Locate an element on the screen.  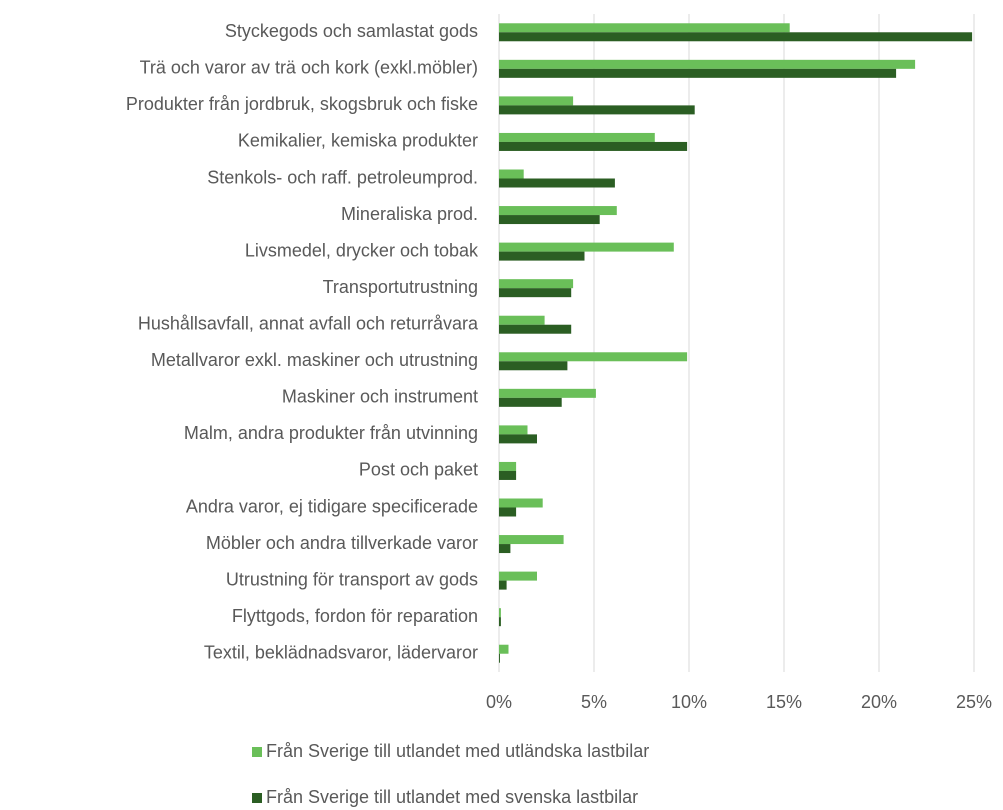
x-tick-label: 0% is located at coordinates (499, 702).